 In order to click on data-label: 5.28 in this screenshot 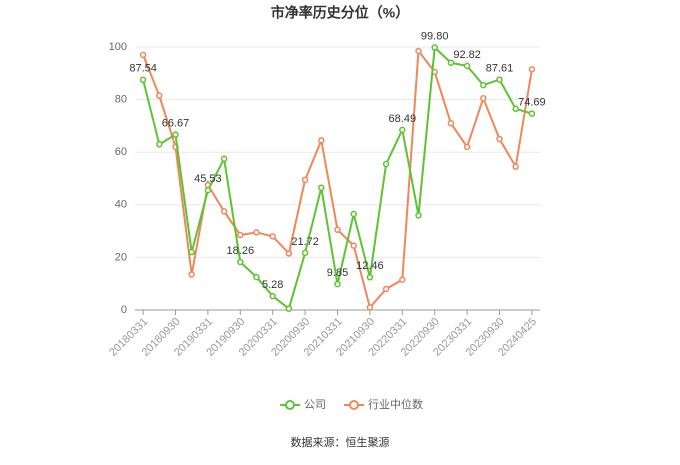, I will do `click(272, 285)`.